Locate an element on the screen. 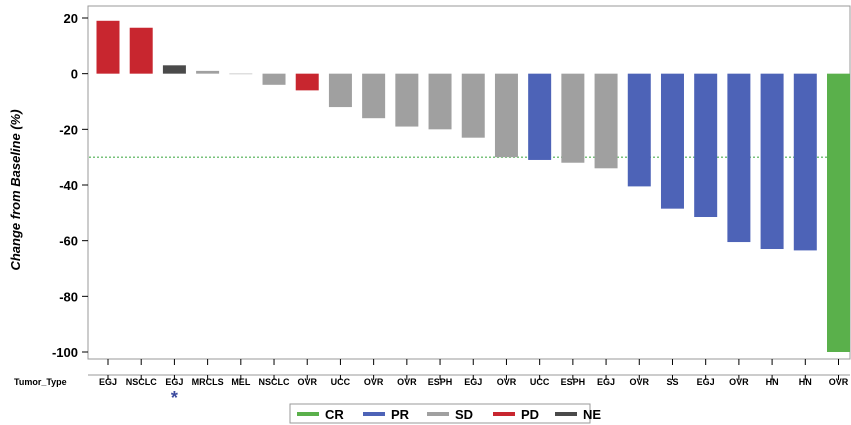 The image size is (851, 425). y-tick-label: 0 is located at coordinates (74, 74).